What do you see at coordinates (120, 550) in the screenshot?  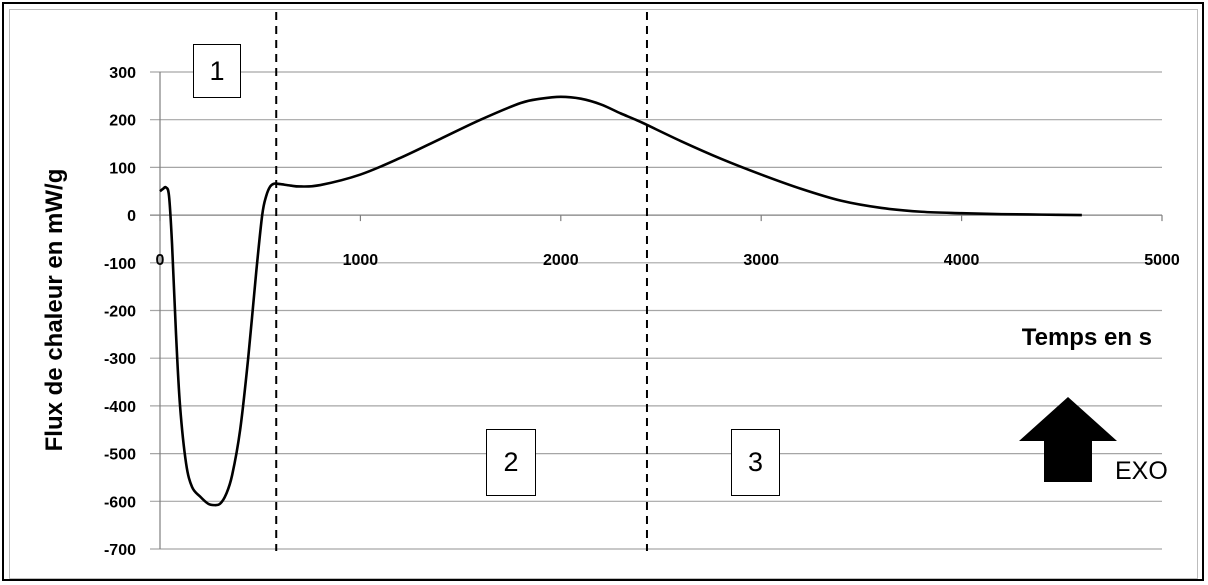 I see `y-tick-label: -700` at bounding box center [120, 550].